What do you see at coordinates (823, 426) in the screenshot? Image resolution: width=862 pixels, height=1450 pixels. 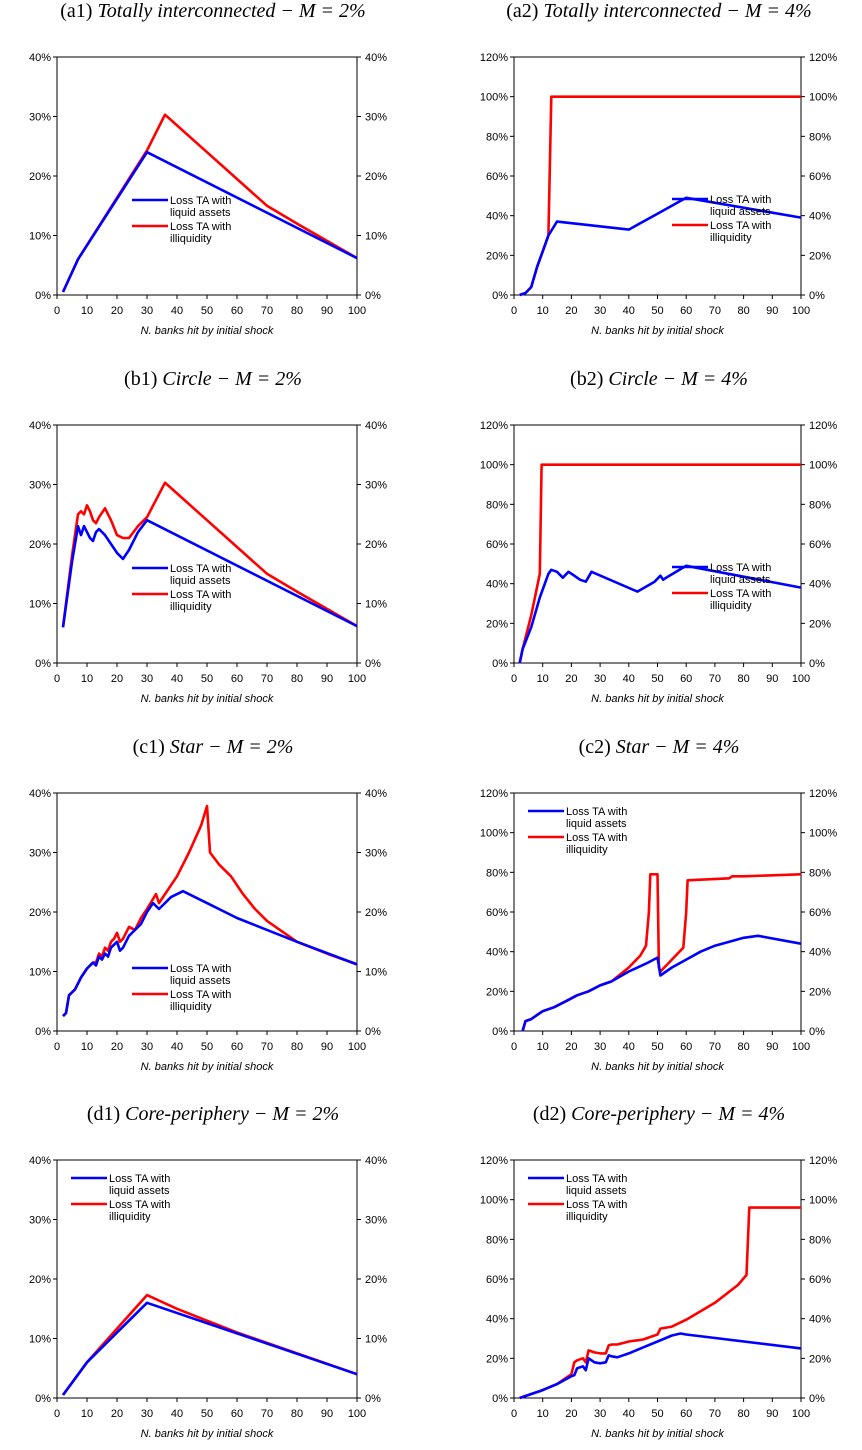 I see `y-tick-label-right: 120%` at bounding box center [823, 426].